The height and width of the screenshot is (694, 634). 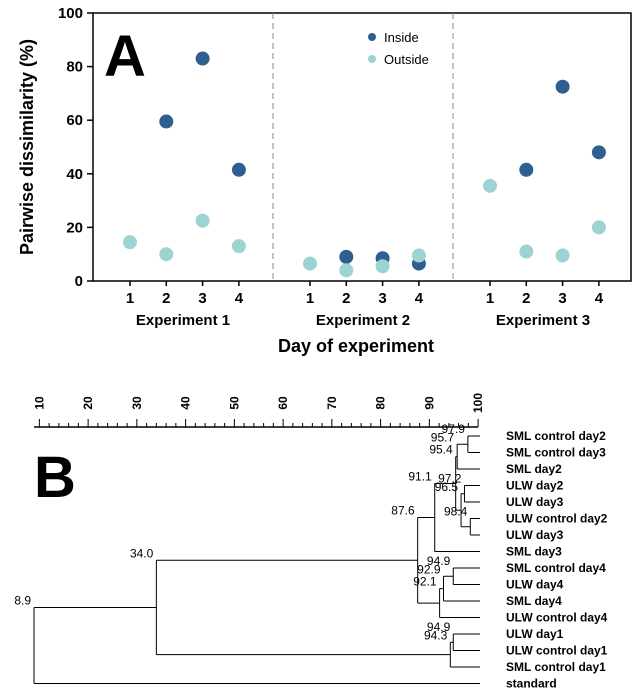 What do you see at coordinates (70, 13) in the screenshot?
I see `y-tick-label: 100` at bounding box center [70, 13].